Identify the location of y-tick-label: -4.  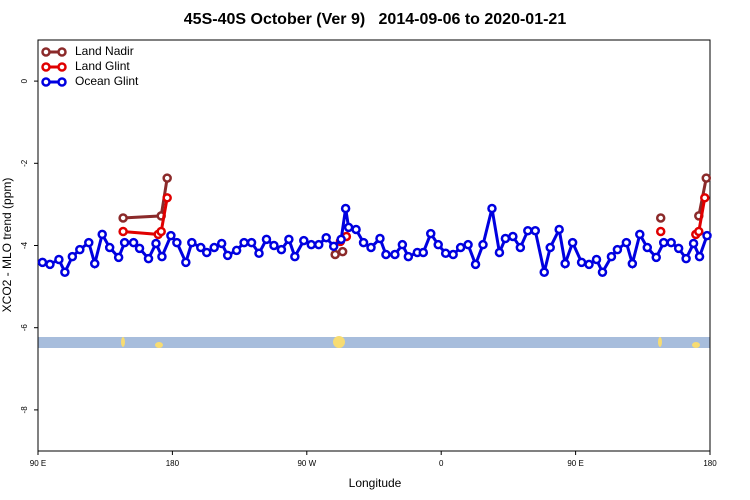
(24, 245).